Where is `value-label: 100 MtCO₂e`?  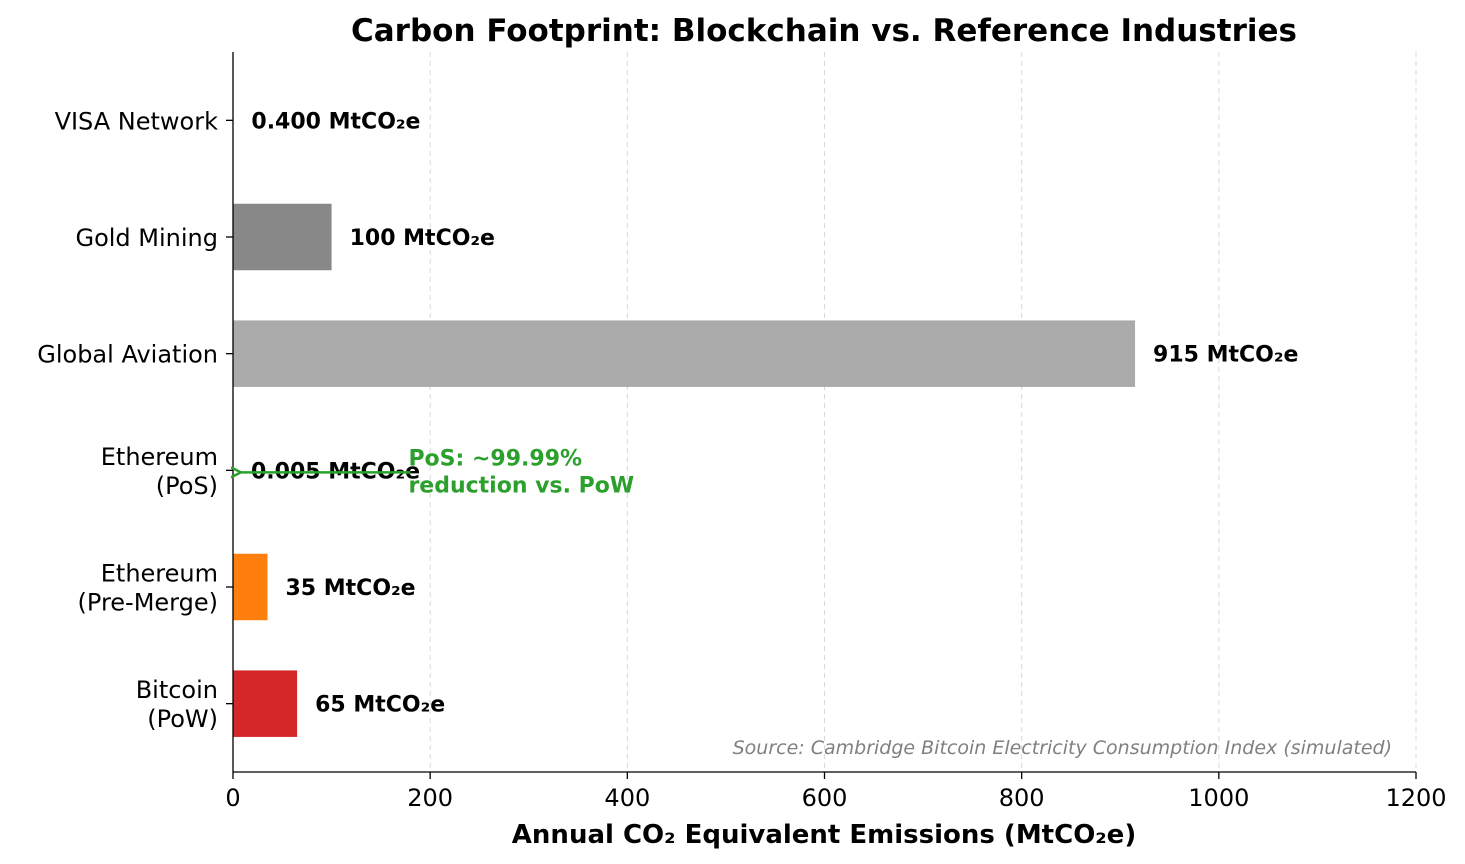
value-label: 100 MtCO₂e is located at coordinates (422, 238).